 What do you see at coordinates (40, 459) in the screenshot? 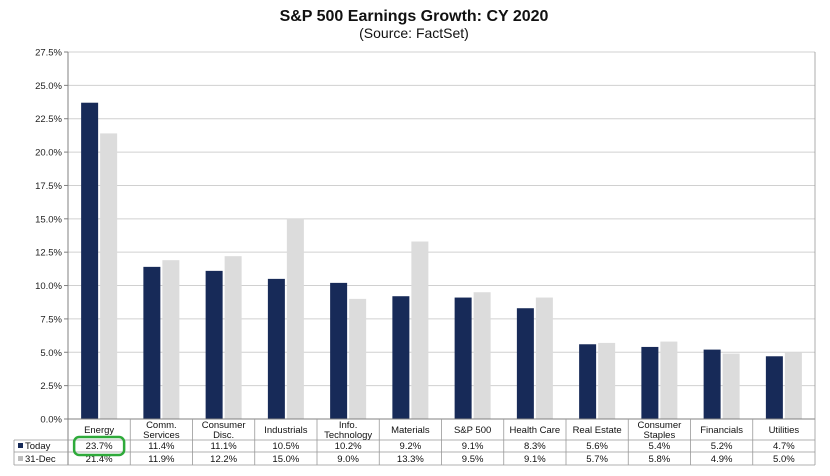
I see `legend-entry: 31-Dec` at bounding box center [40, 459].